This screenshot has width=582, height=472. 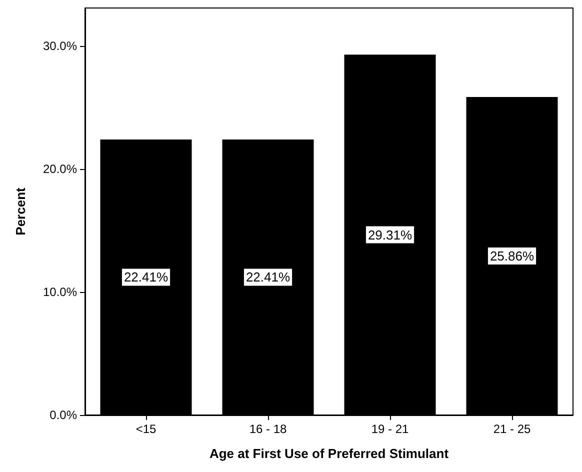 What do you see at coordinates (60, 169) in the screenshot?
I see `y-tick-label: 20.0%` at bounding box center [60, 169].